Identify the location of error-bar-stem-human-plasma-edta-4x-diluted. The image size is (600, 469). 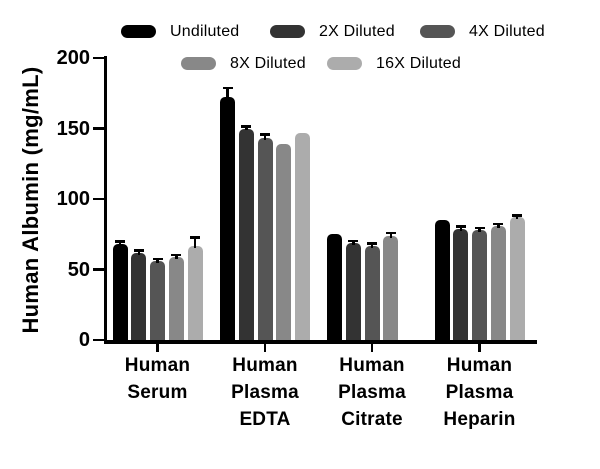
(265, 137).